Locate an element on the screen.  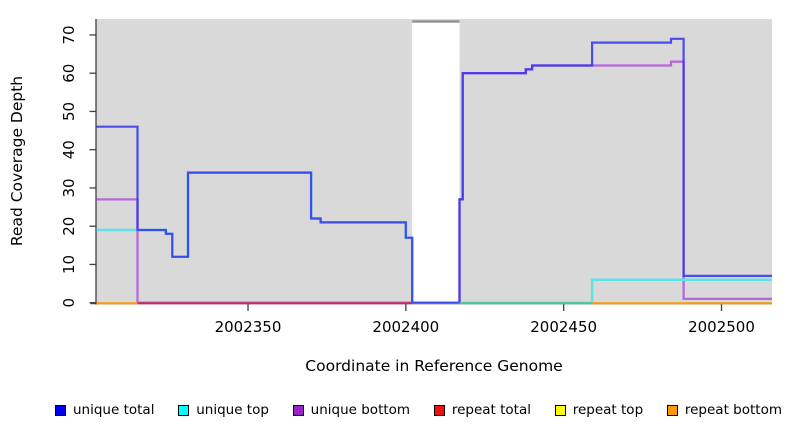
y-tick-label: 50 is located at coordinates (69, 111).